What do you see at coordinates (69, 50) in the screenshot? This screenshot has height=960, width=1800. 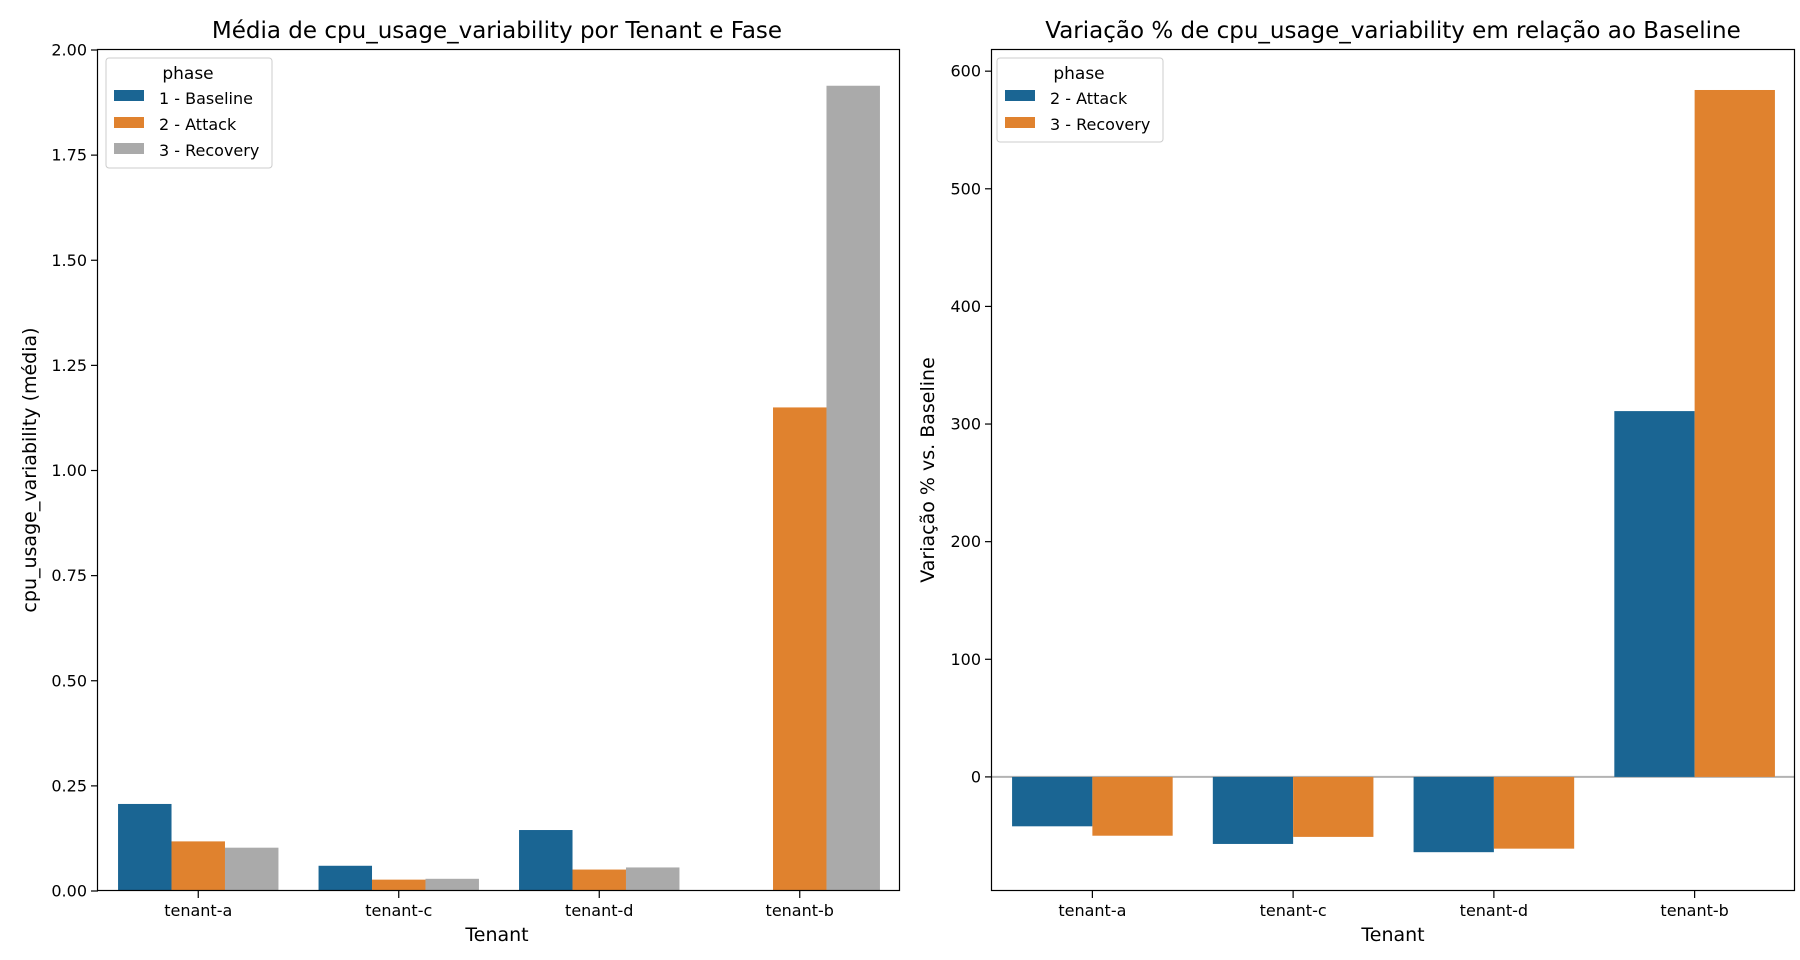 I see `y-tick-label: 2.00` at bounding box center [69, 50].